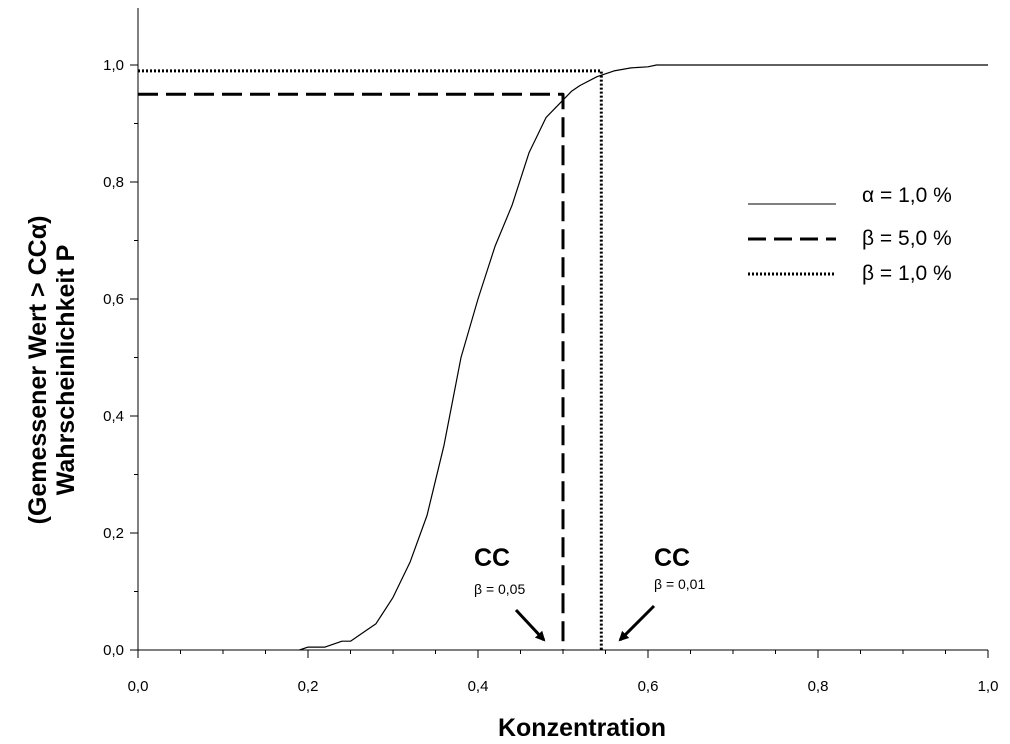 The image size is (1010, 744). What do you see at coordinates (113, 299) in the screenshot?
I see `y-tick-label: 0,6` at bounding box center [113, 299].